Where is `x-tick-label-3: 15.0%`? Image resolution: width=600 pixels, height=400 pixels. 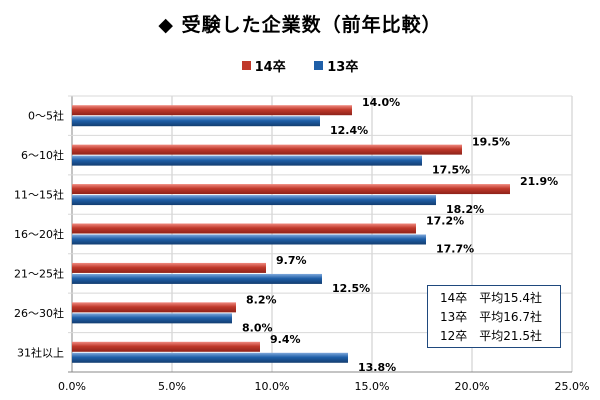 x-tick-label-3: 15.0% is located at coordinates (372, 386).